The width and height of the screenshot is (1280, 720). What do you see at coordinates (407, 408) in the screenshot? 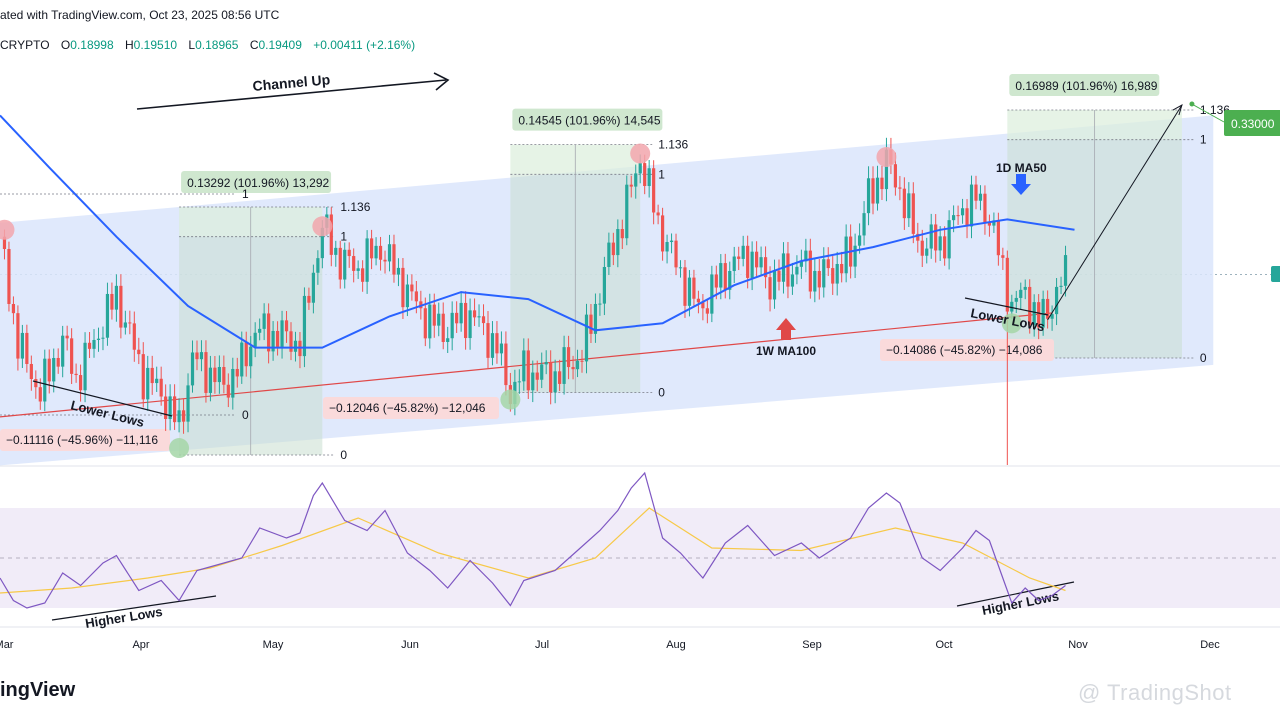
I see `decline-label: −0.12046 (−45.82%) −12,046` at bounding box center [407, 408].